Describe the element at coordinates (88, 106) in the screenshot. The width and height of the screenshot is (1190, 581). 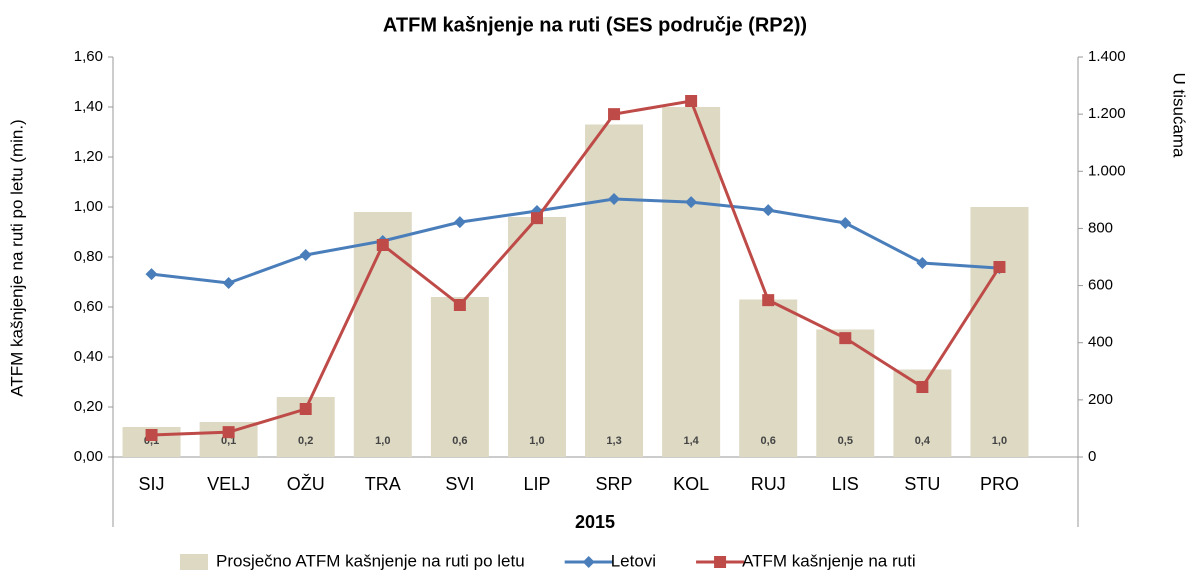
I see `y-tick-label: 1,40` at that location.